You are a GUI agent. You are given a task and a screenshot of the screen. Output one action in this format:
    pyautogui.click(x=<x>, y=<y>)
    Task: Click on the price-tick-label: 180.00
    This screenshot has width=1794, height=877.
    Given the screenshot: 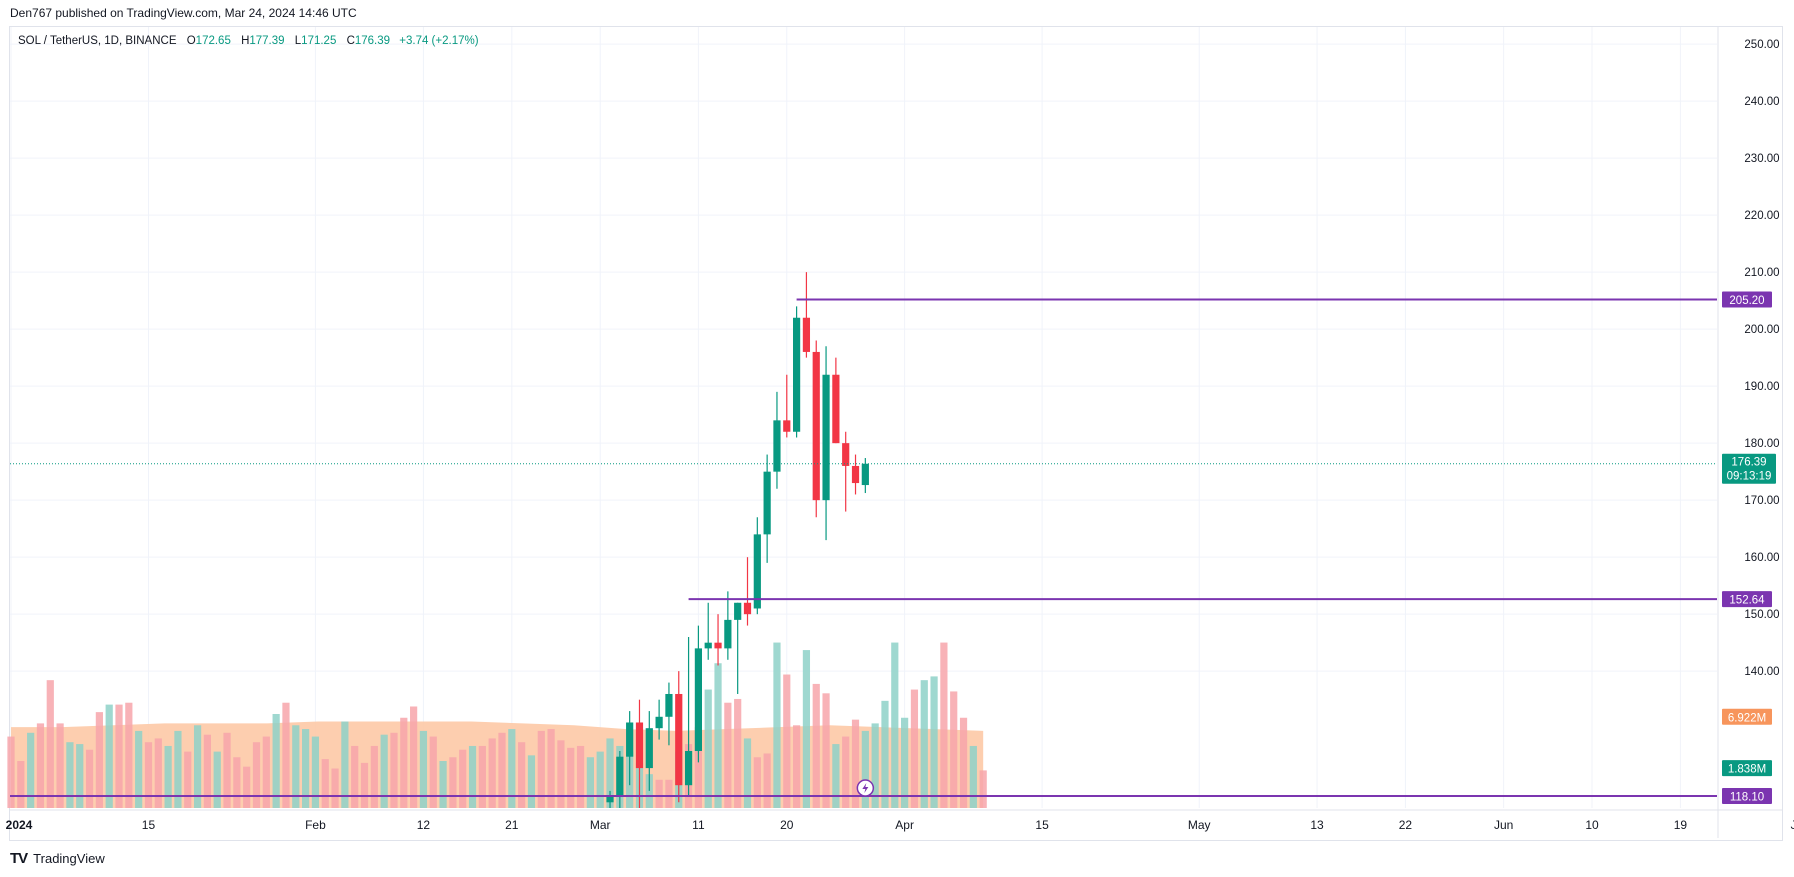 What is the action you would take?
    pyautogui.click(x=1761, y=444)
    